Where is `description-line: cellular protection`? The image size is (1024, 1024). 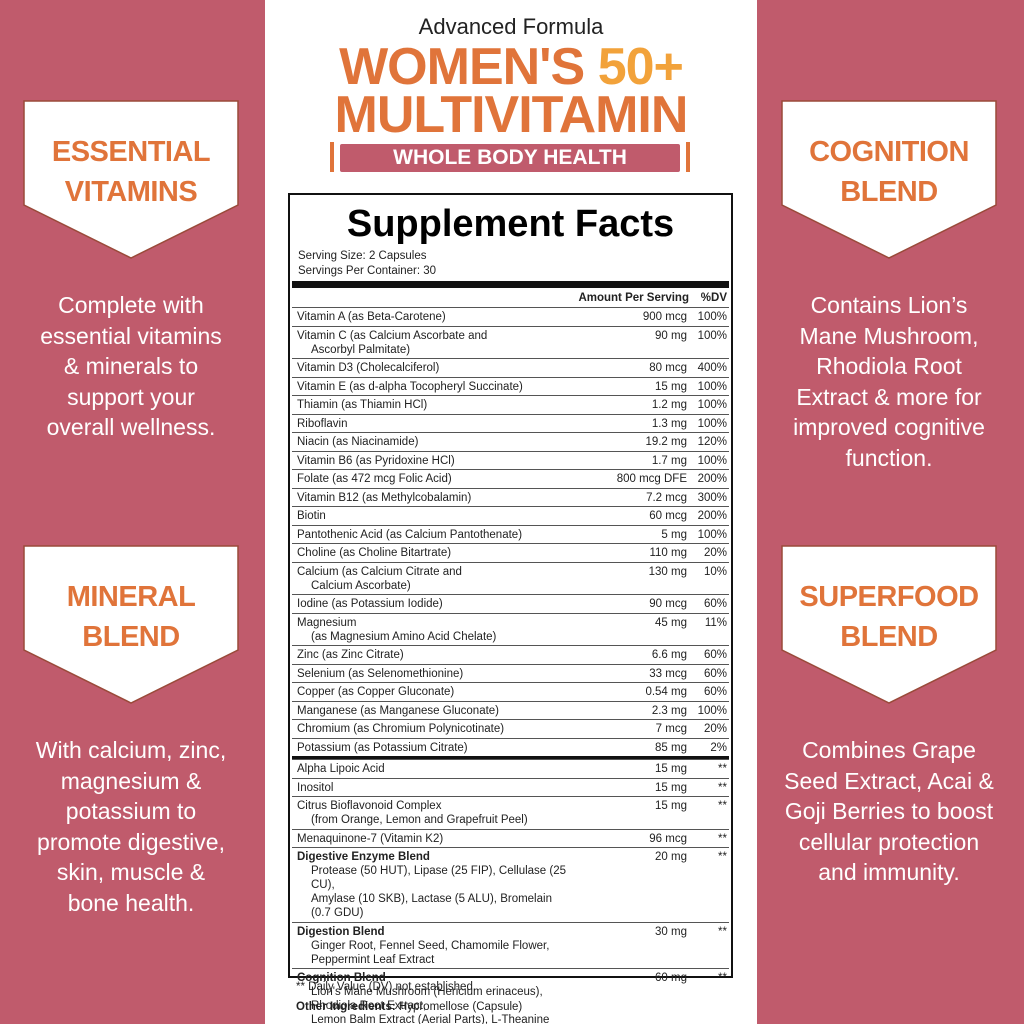
description-line: cellular protection is located at coordinates (889, 841).